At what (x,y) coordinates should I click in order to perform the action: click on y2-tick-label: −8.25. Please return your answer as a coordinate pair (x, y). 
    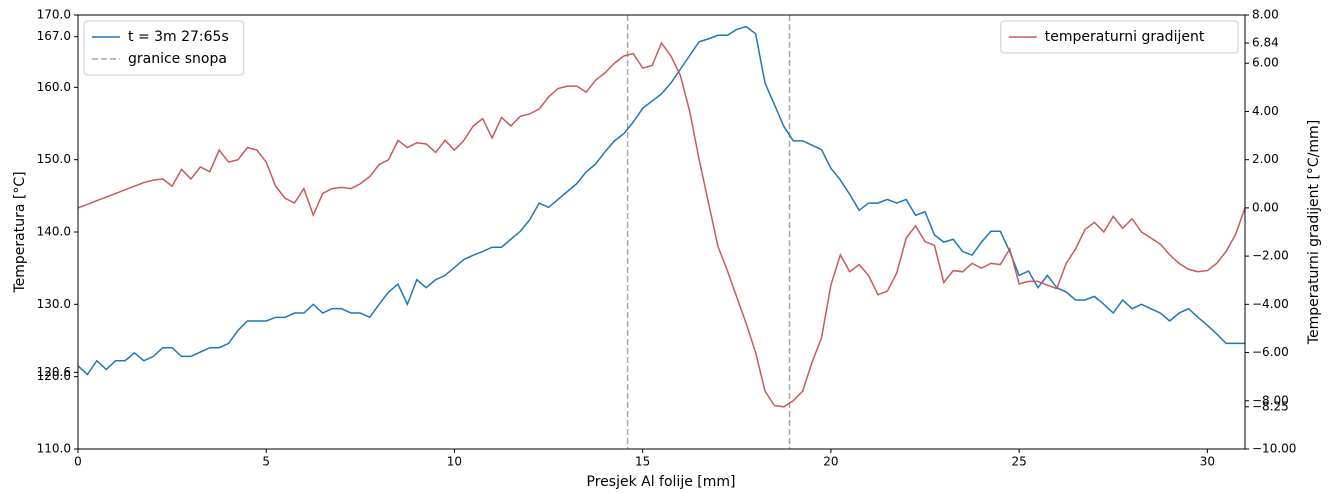
    Looking at the image, I should click on (1270, 406).